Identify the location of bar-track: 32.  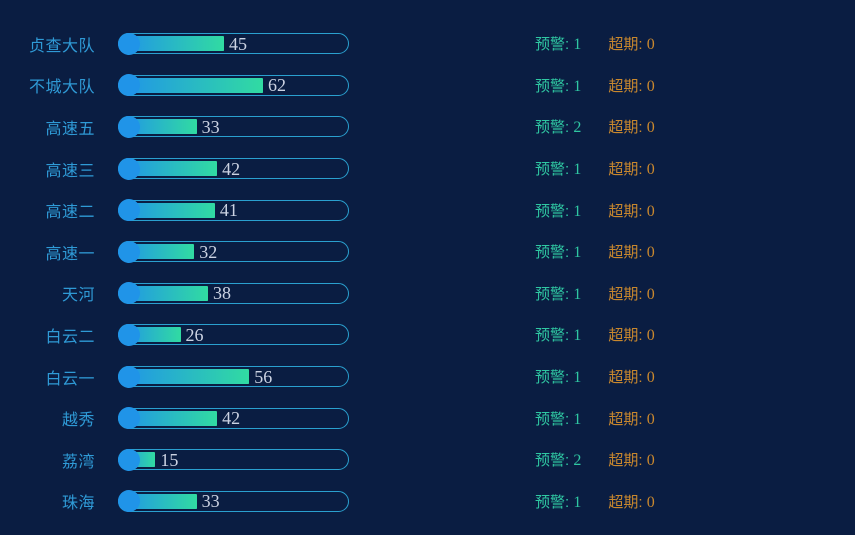
(233, 251).